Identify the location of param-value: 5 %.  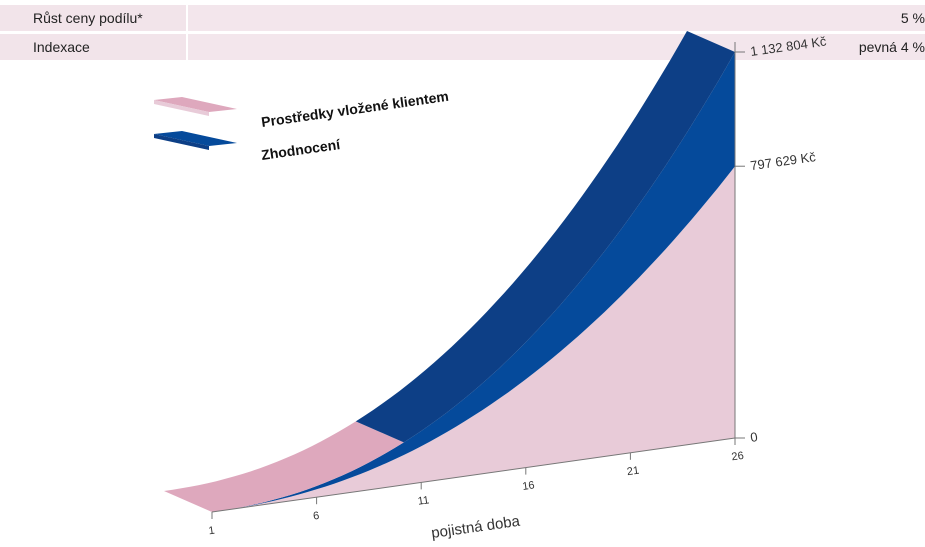
(556, 18).